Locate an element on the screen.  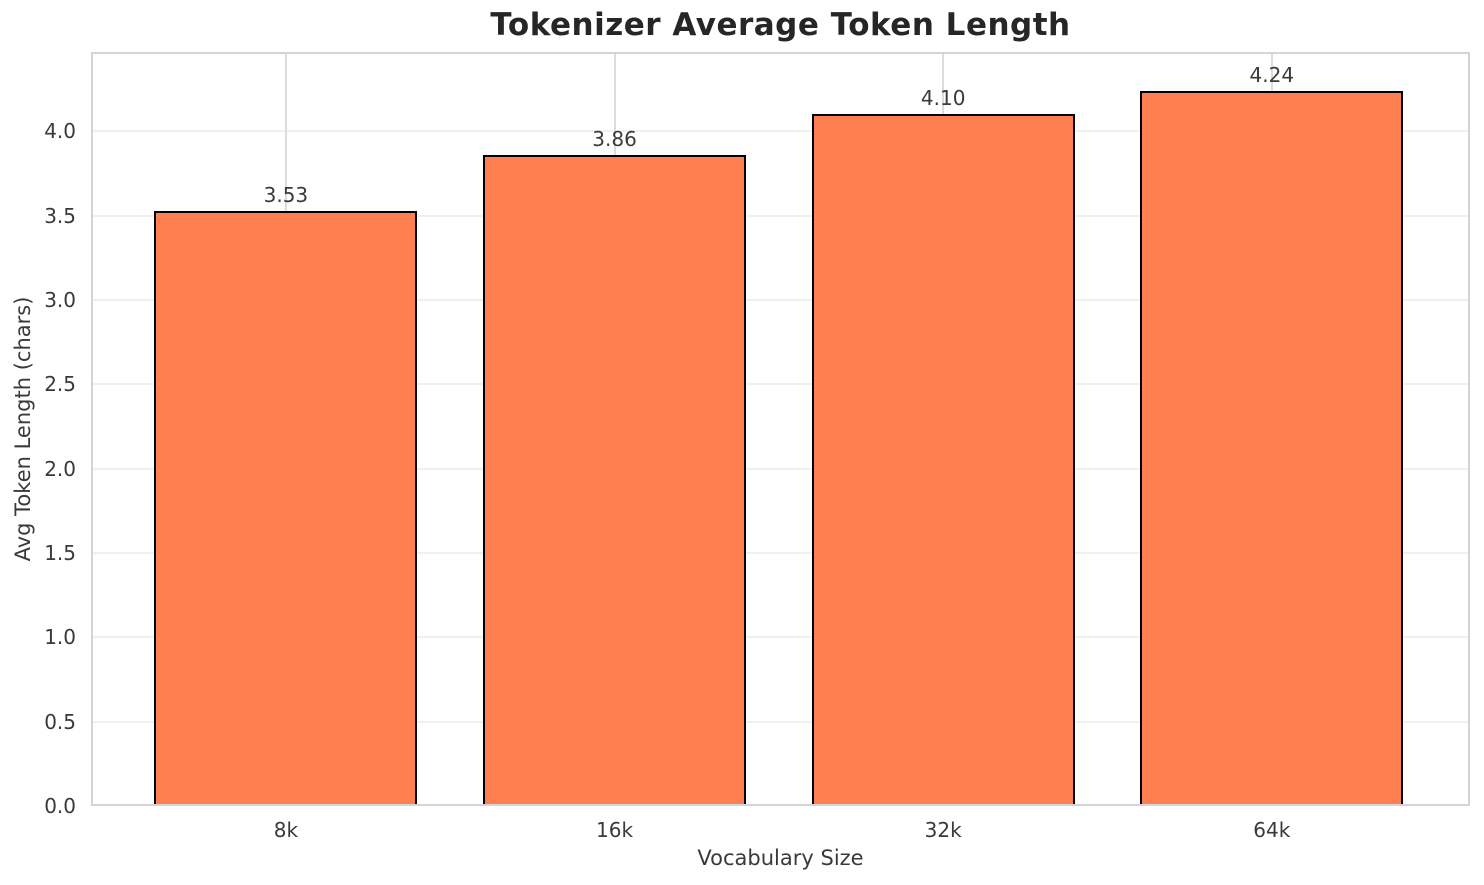
bar-value-label: 3.53 is located at coordinates (286, 194).